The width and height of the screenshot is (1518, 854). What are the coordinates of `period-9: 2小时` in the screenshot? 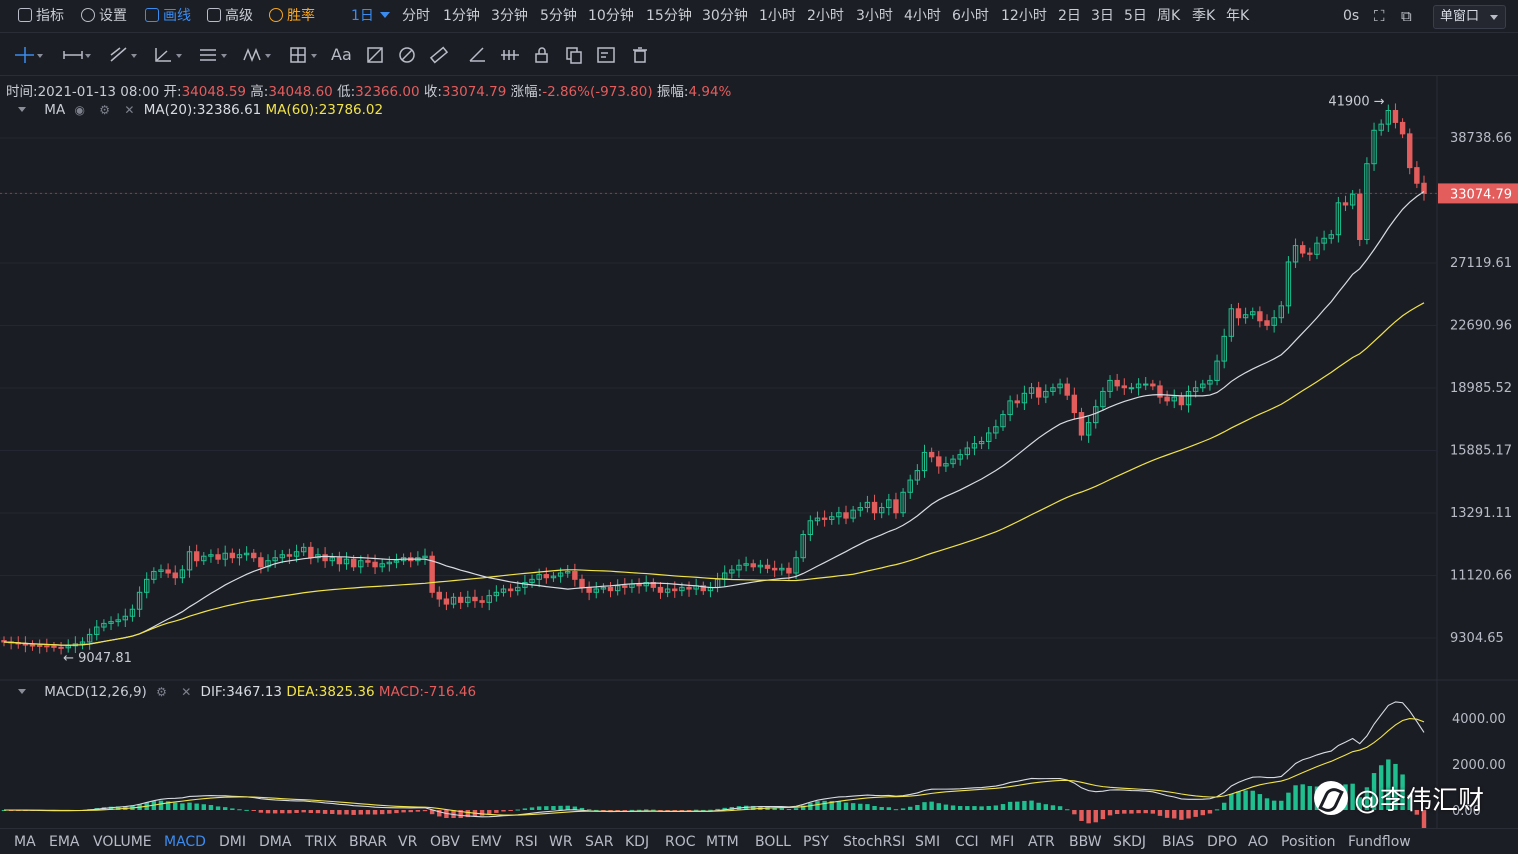 It's located at (825, 16).